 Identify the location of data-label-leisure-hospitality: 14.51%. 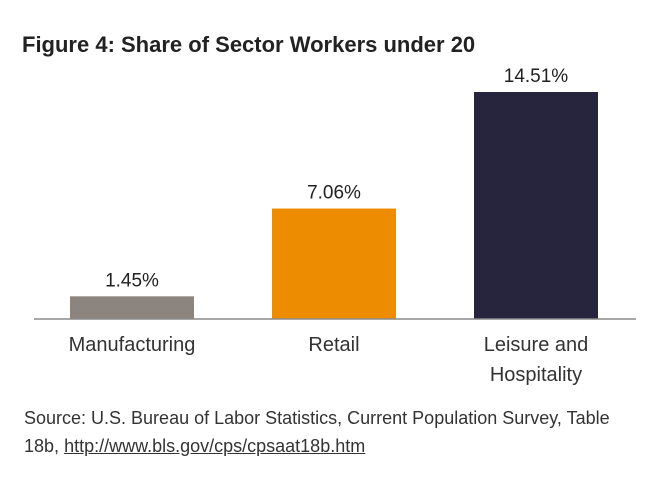
(536, 76).